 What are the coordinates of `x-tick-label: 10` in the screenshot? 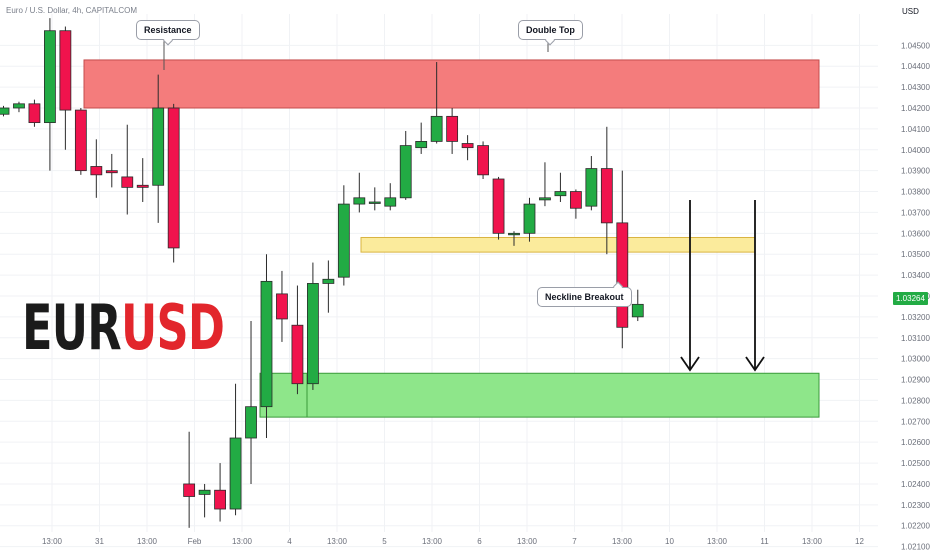 It's located at (669, 541).